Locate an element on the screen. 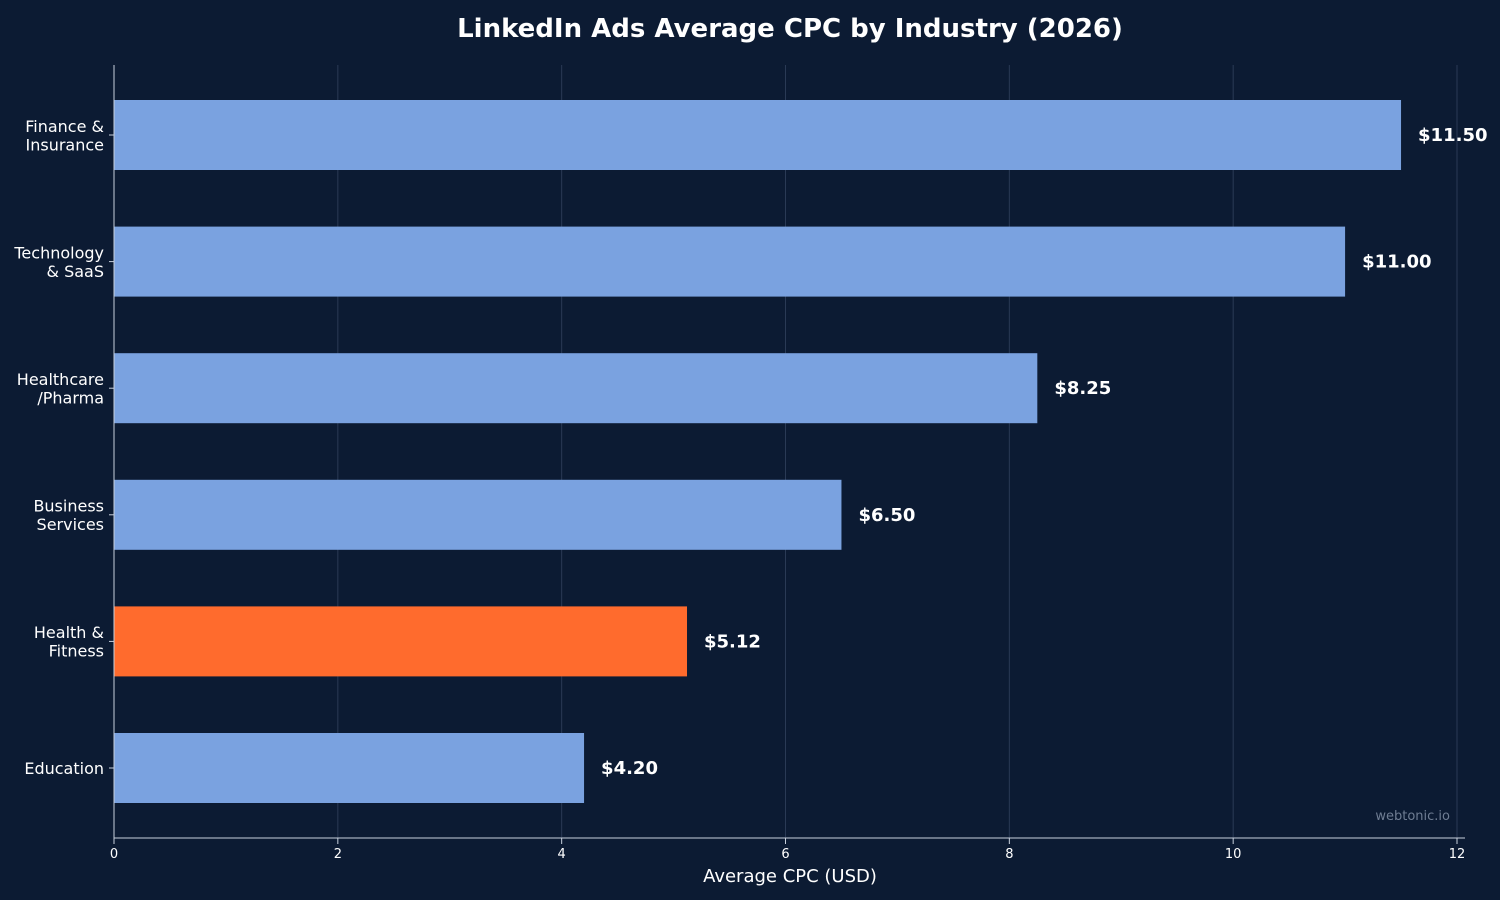 Image resolution: width=1500 pixels, height=900 pixels. category-label-5: Education is located at coordinates (64, 768).